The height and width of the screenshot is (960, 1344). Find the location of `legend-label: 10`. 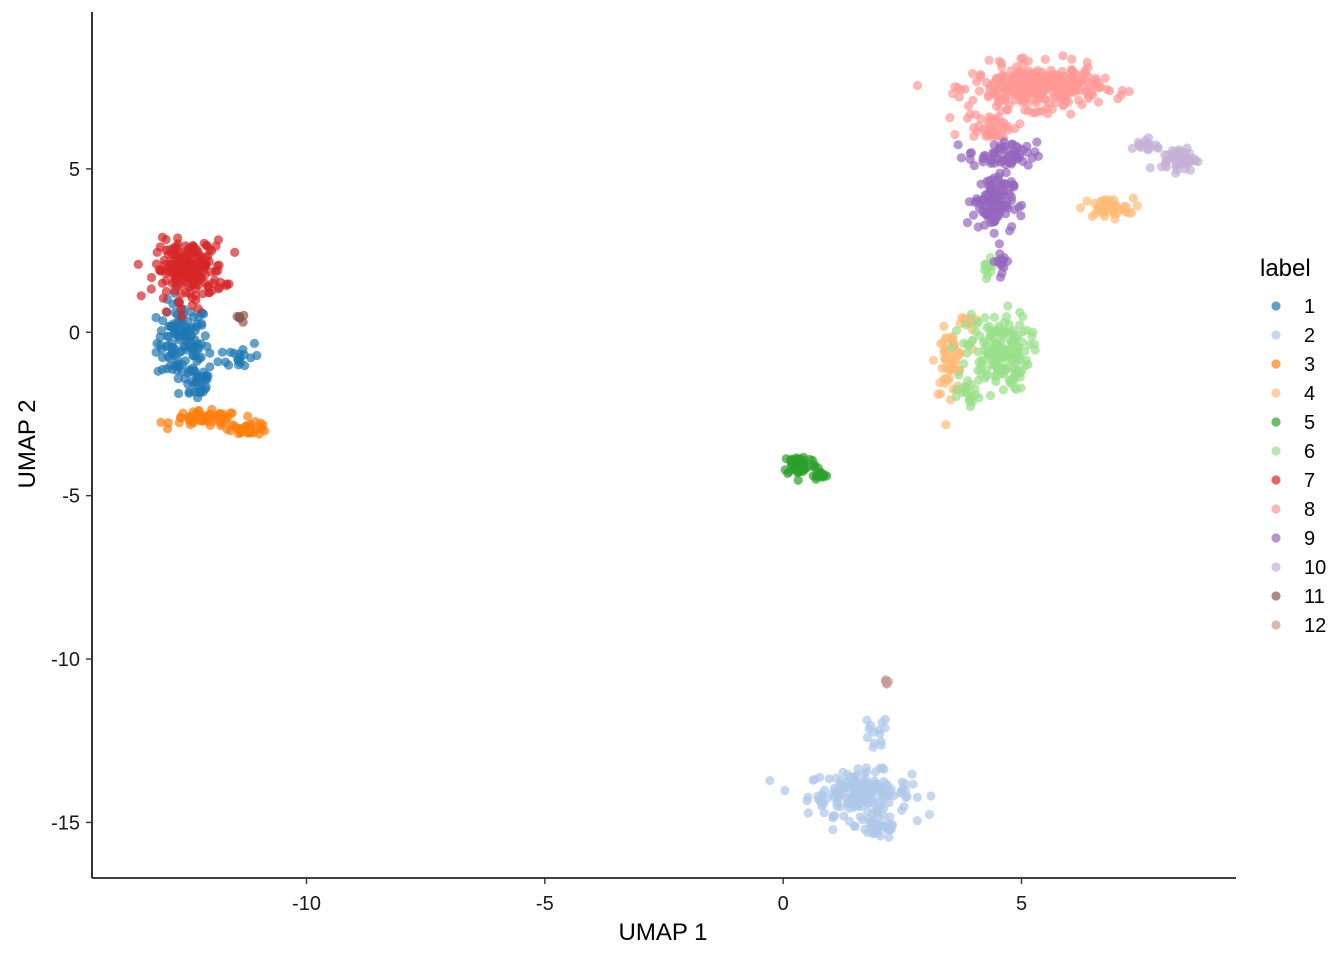

legend-label: 10 is located at coordinates (1315, 568).